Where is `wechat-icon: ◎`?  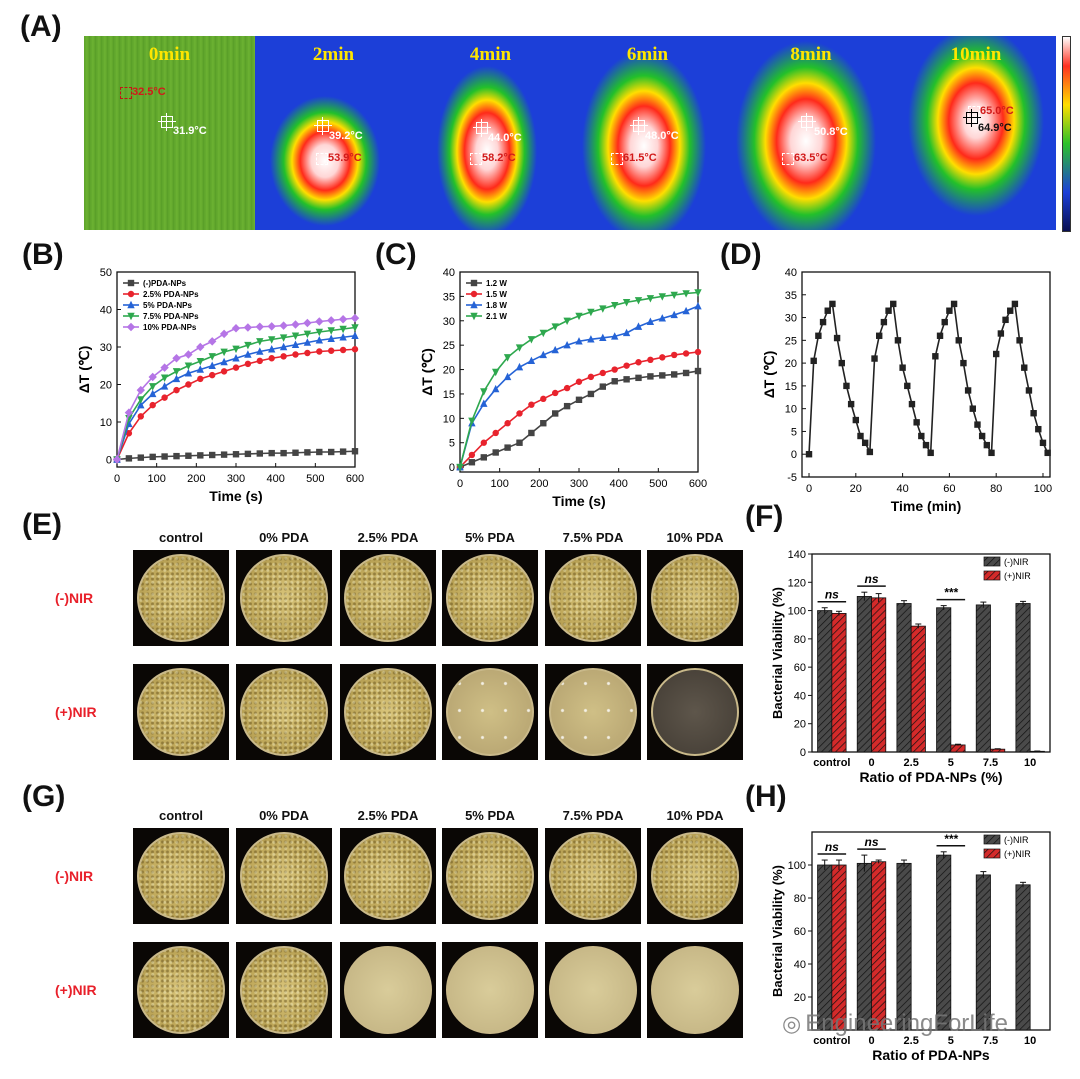 wechat-icon: ◎ is located at coordinates (792, 1023).